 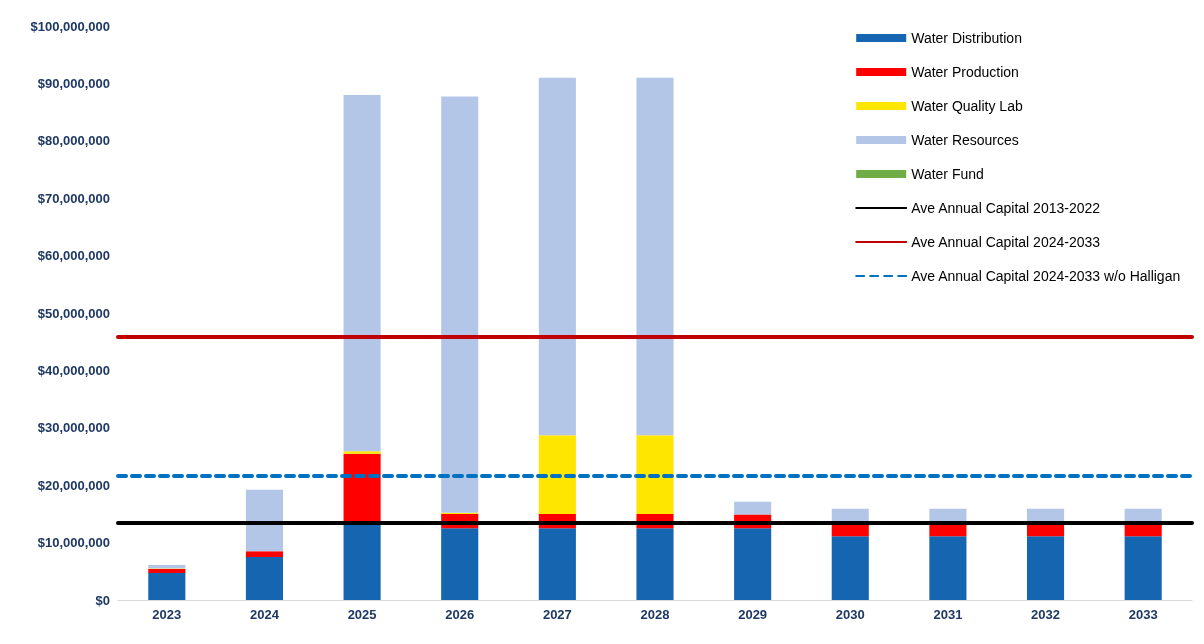 I want to click on x-tick-label: 2029, so click(x=753, y=614).